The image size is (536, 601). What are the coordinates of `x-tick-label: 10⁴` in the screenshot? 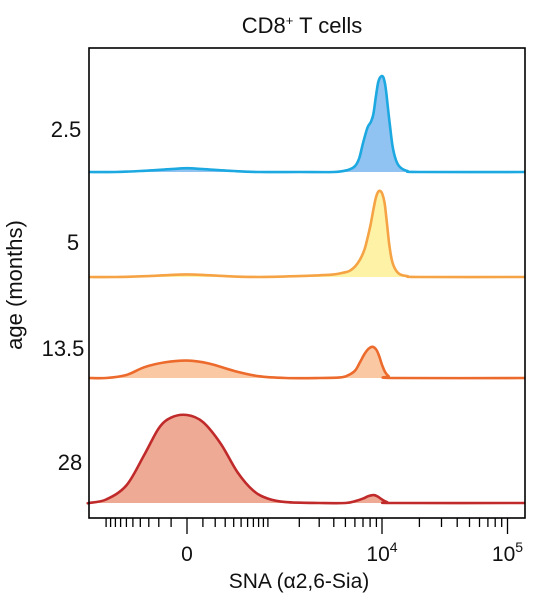 It's located at (381, 552).